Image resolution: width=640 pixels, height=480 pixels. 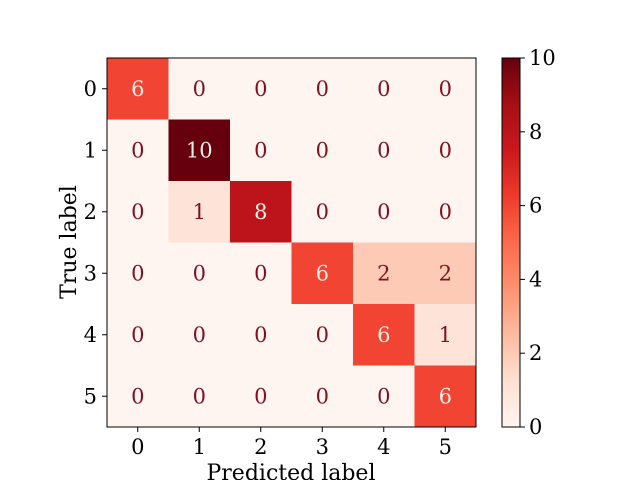 I want to click on colorbar-tick-label: 10, so click(x=542, y=58).